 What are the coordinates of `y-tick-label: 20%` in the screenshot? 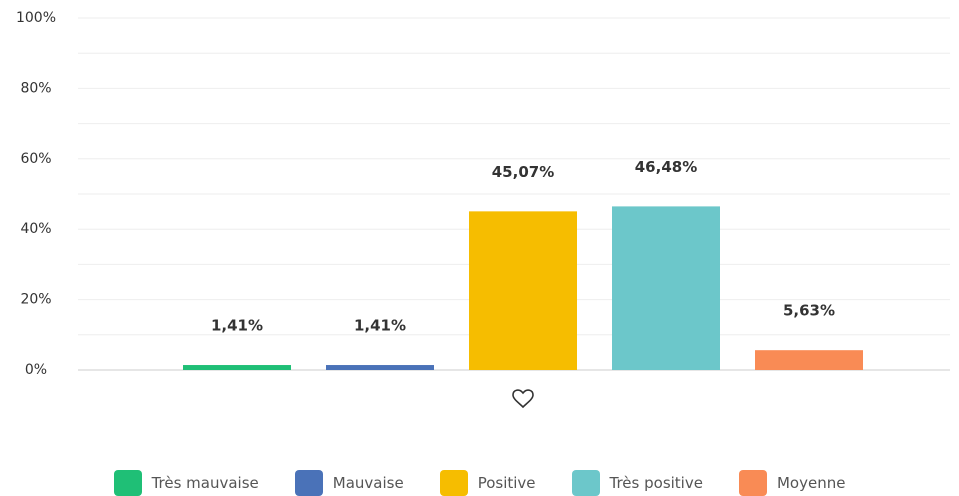 It's located at (35, 300).